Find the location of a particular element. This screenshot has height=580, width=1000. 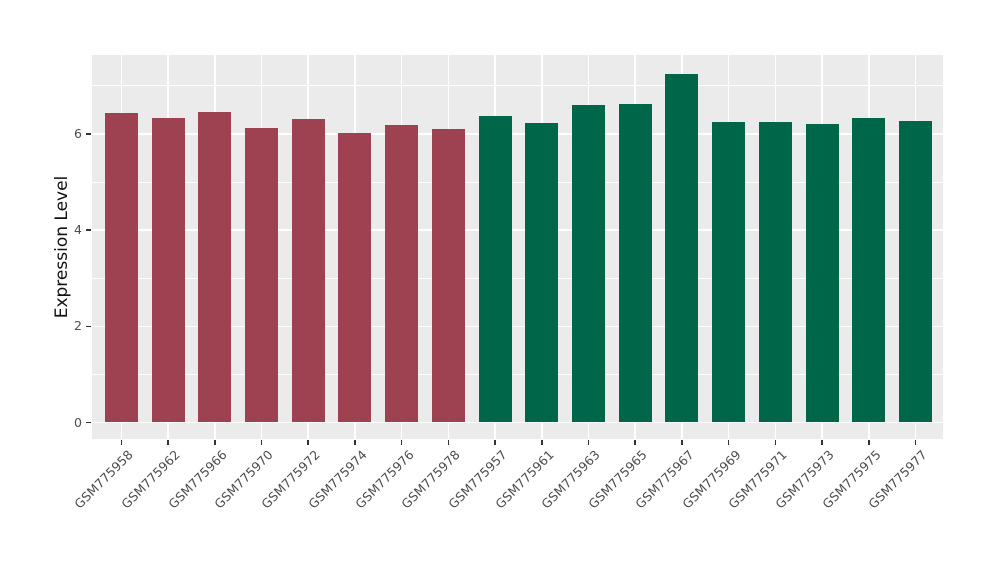

y-tick-label: 0 is located at coordinates (78, 422).